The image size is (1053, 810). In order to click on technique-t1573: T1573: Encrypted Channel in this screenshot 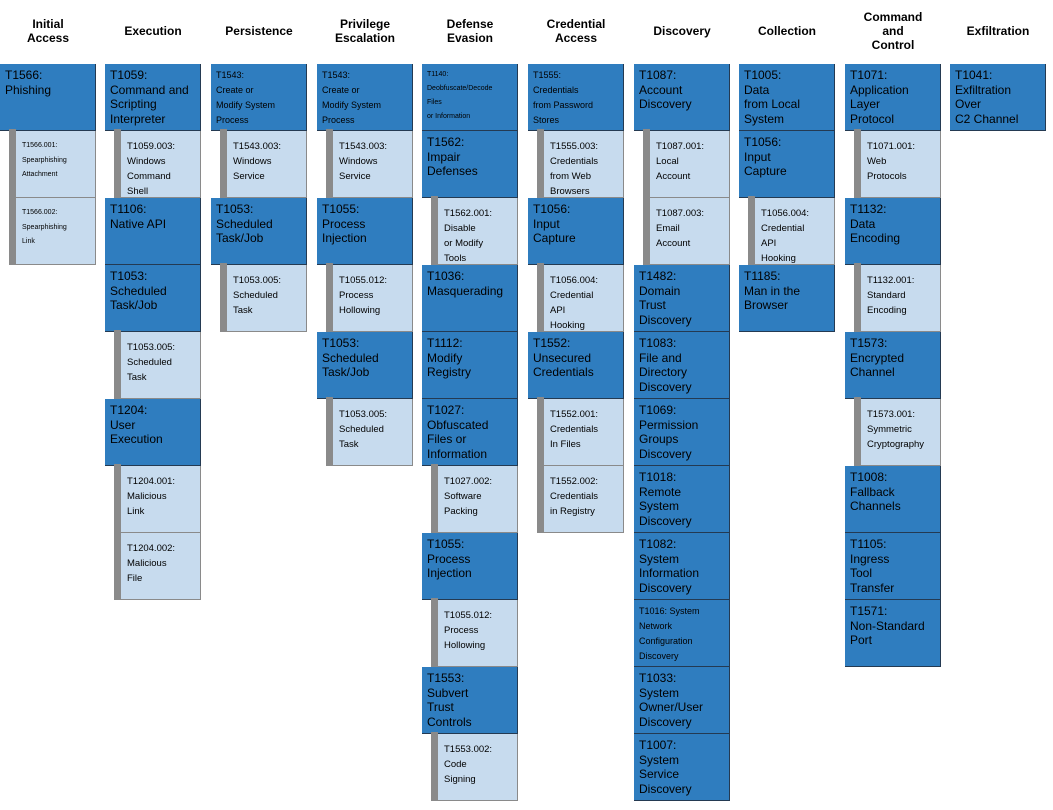, I will do `click(893, 365)`.